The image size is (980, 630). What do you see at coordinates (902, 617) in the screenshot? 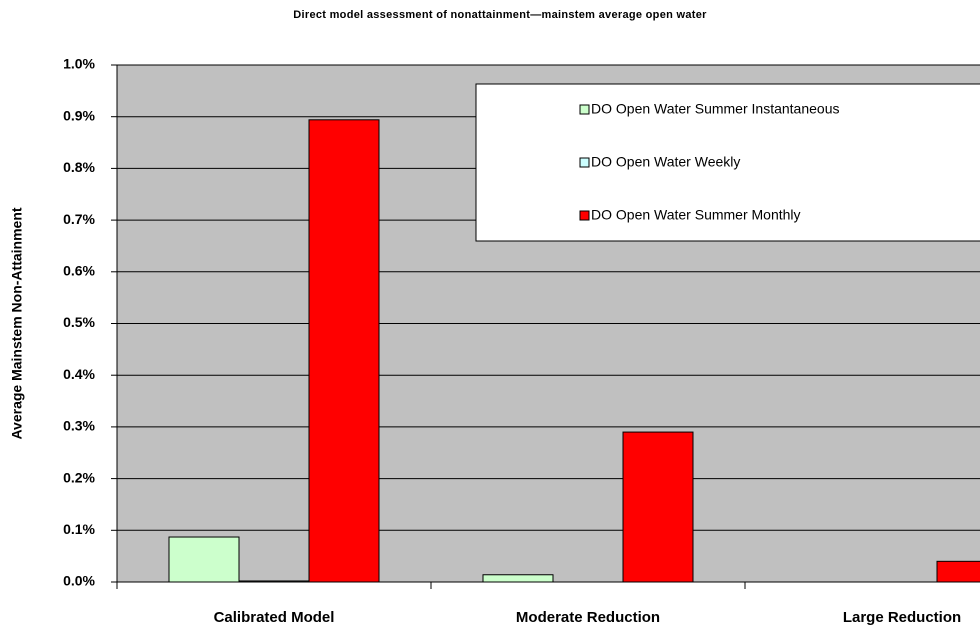
I see `x-tick-label: Large Reduction` at bounding box center [902, 617].